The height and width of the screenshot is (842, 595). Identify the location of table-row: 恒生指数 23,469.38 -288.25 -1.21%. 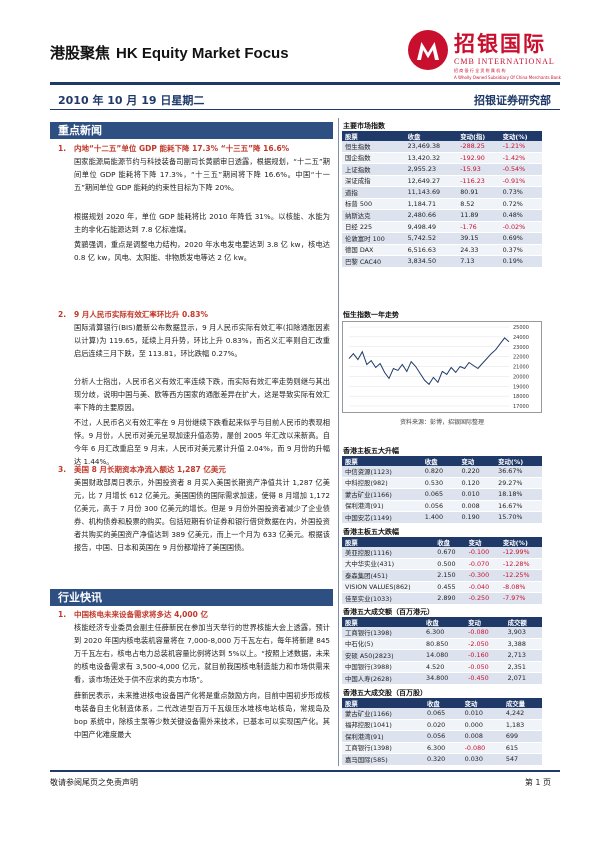
(442, 147).